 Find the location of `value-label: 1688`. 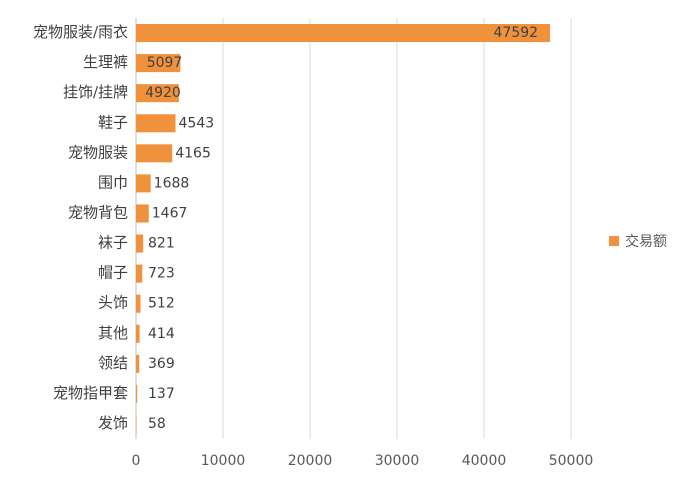

value-label: 1688 is located at coordinates (172, 183).